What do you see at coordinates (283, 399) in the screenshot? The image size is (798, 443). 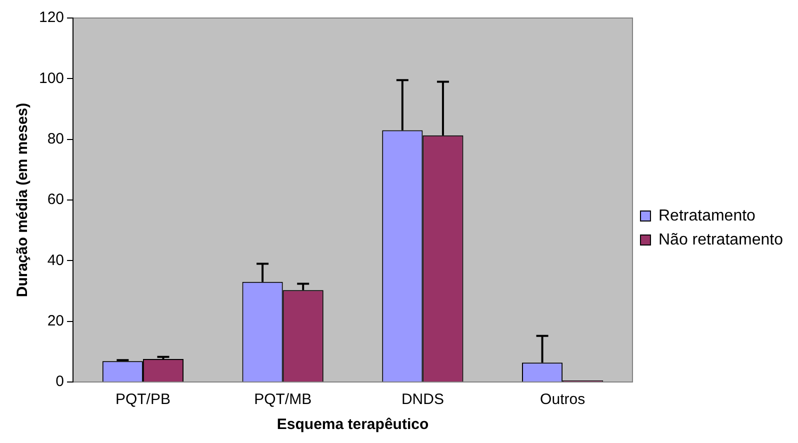 I see `x-tick-label: PQT/MB` at bounding box center [283, 399].